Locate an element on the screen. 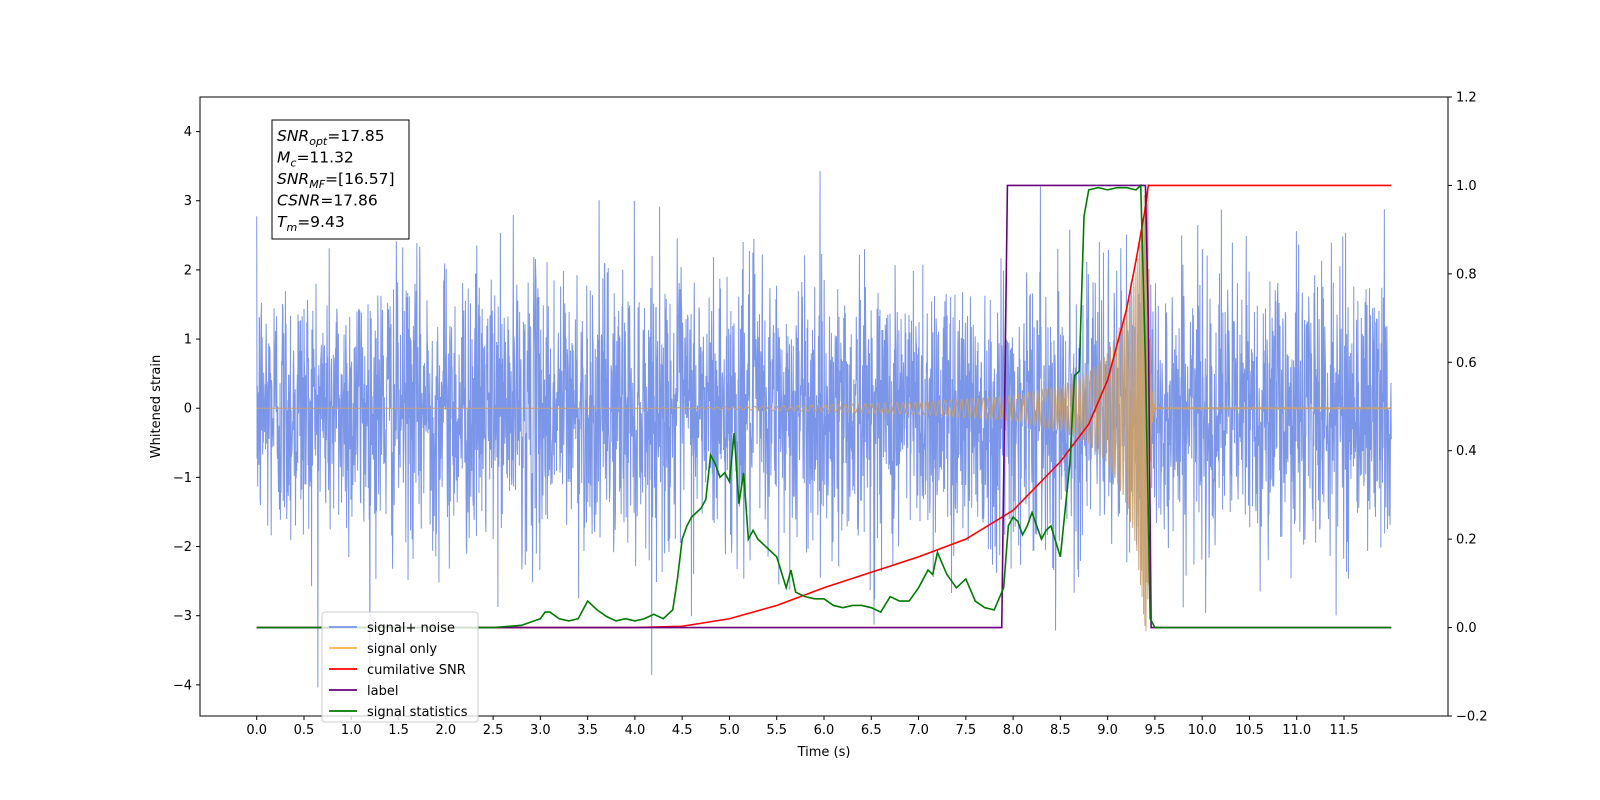 The width and height of the screenshot is (1600, 800). info-box-frame is located at coordinates (340, 179).